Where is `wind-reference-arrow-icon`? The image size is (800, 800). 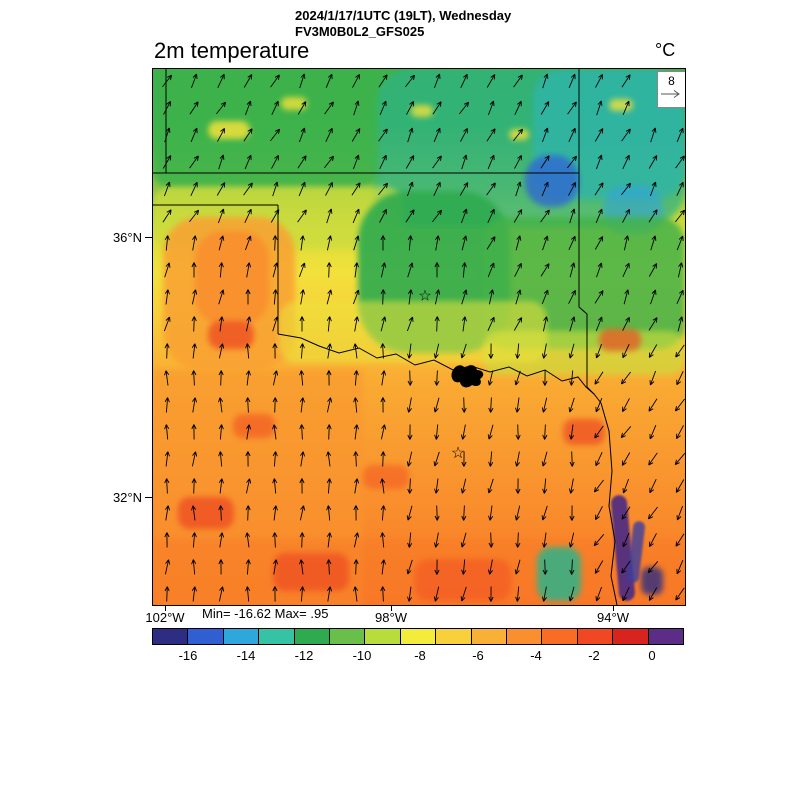
wind-reference-arrow-icon is located at coordinates (670, 94).